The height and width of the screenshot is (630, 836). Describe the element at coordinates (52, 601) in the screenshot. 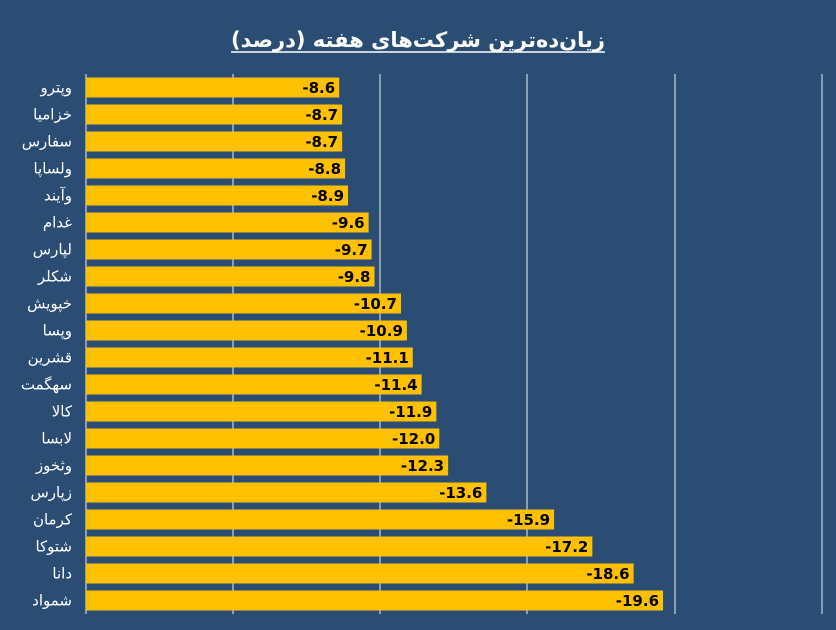

I see `category-label: شمواد` at that location.